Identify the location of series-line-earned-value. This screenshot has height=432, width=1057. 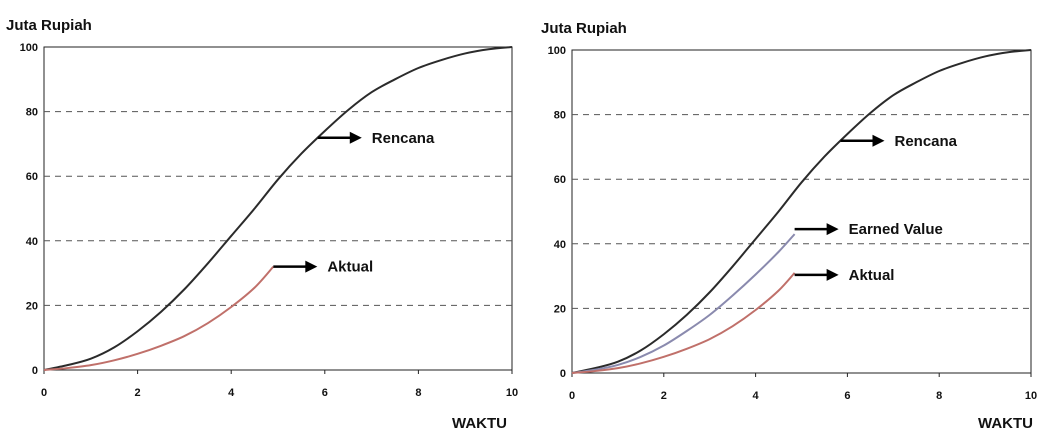
(683, 303).